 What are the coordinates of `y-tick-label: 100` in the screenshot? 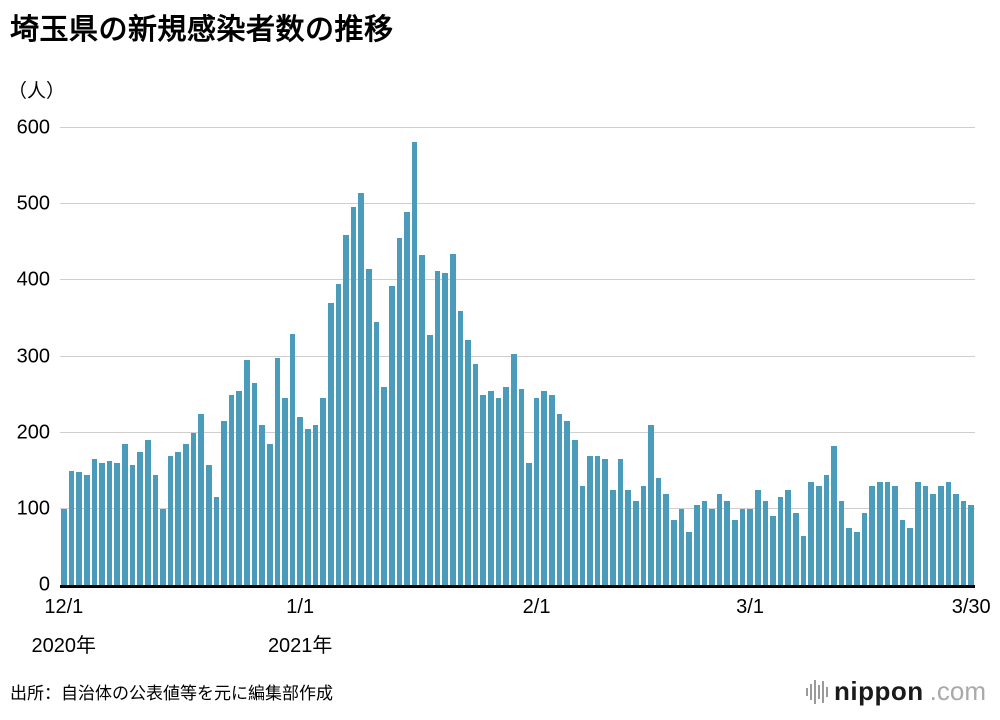 It's located at (33, 508).